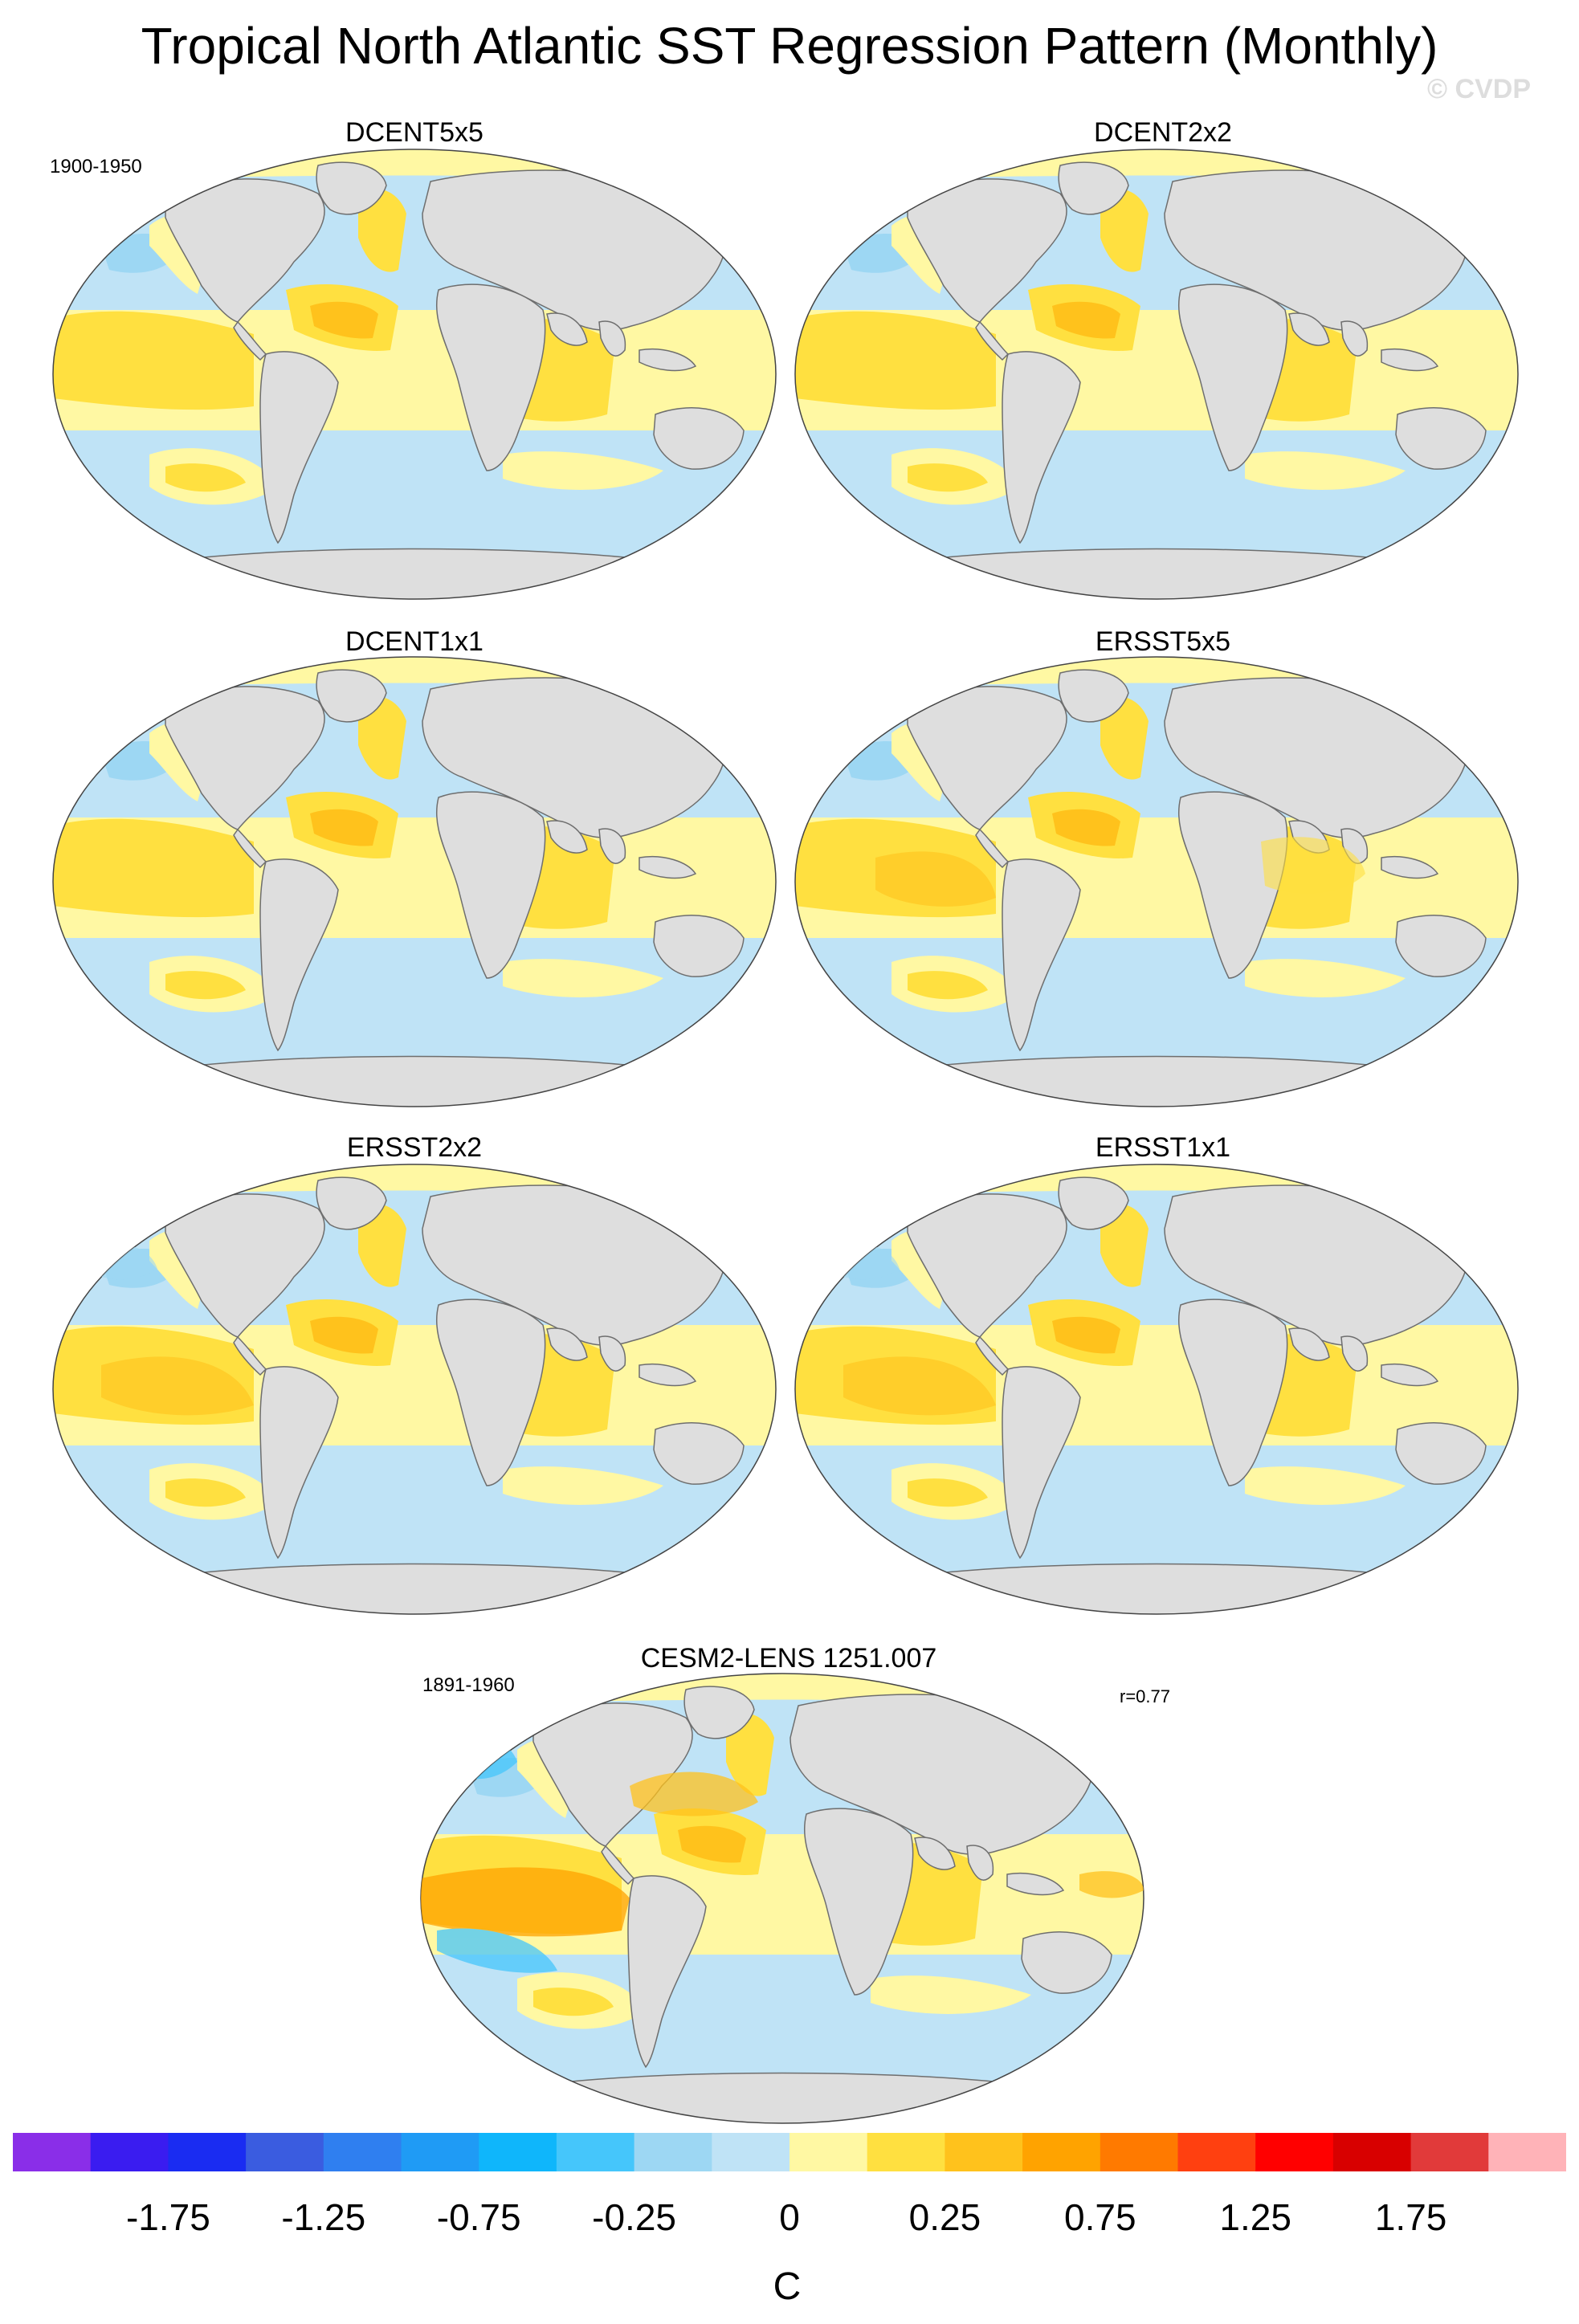  I want to click on panel-title-cesm2-lens: CESM2-LENS 1251.007, so click(788, 1659).